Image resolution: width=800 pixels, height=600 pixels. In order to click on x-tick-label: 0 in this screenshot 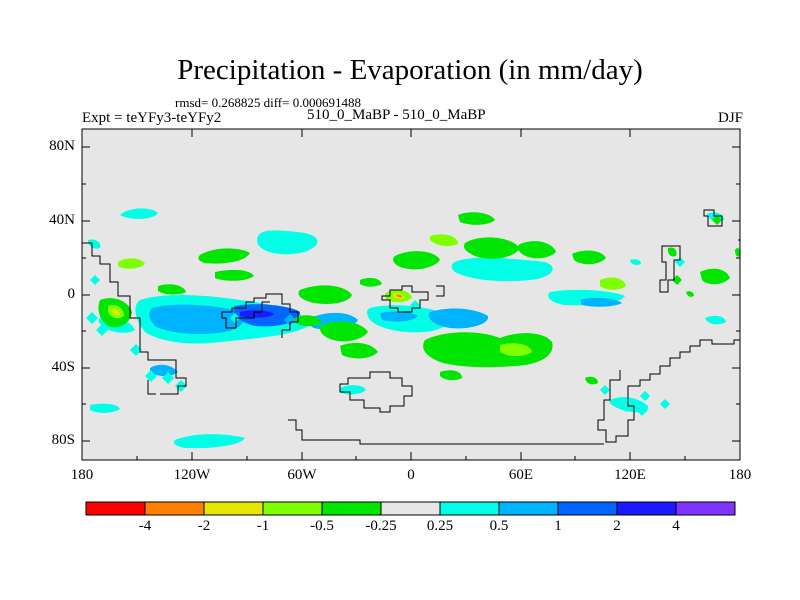, I will do `click(411, 475)`.